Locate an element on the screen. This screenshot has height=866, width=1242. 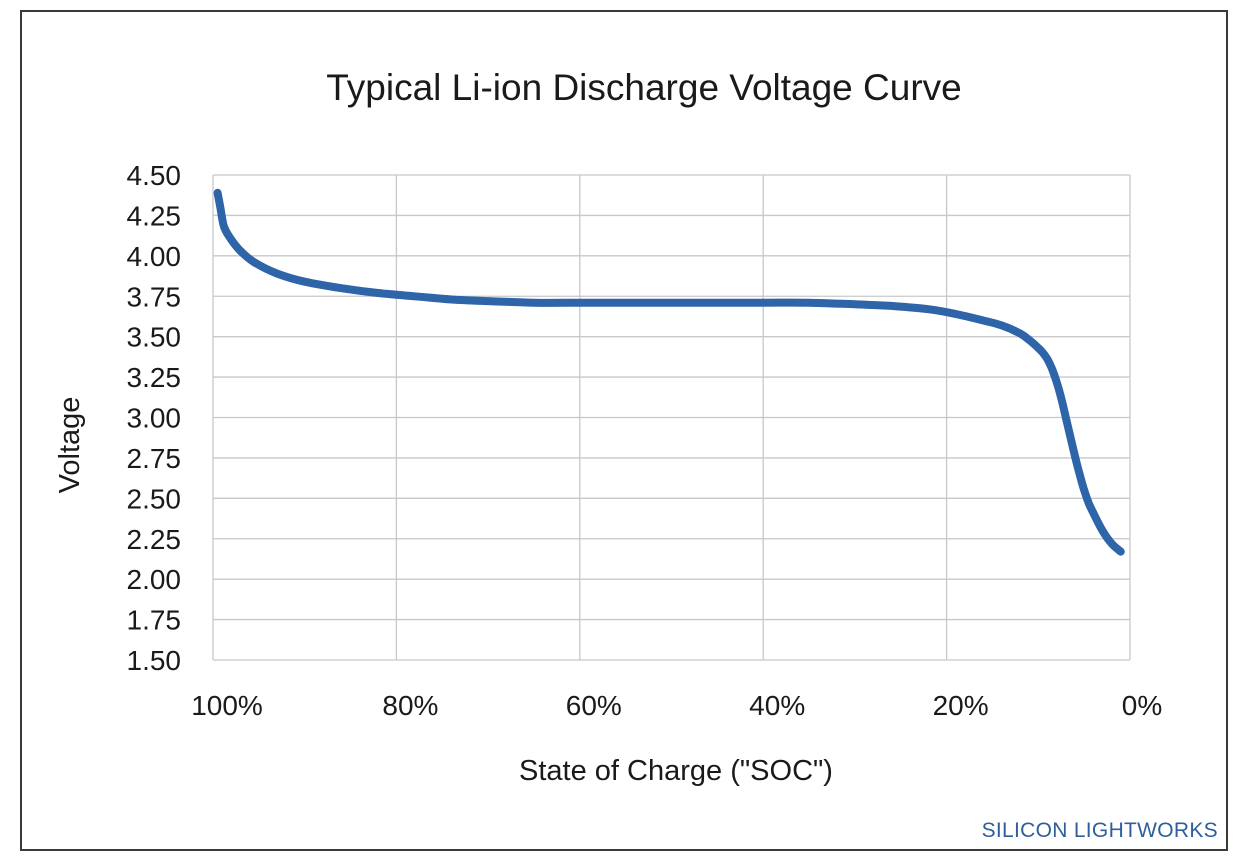
y-tick-label: 1.50 is located at coordinates (154, 660).